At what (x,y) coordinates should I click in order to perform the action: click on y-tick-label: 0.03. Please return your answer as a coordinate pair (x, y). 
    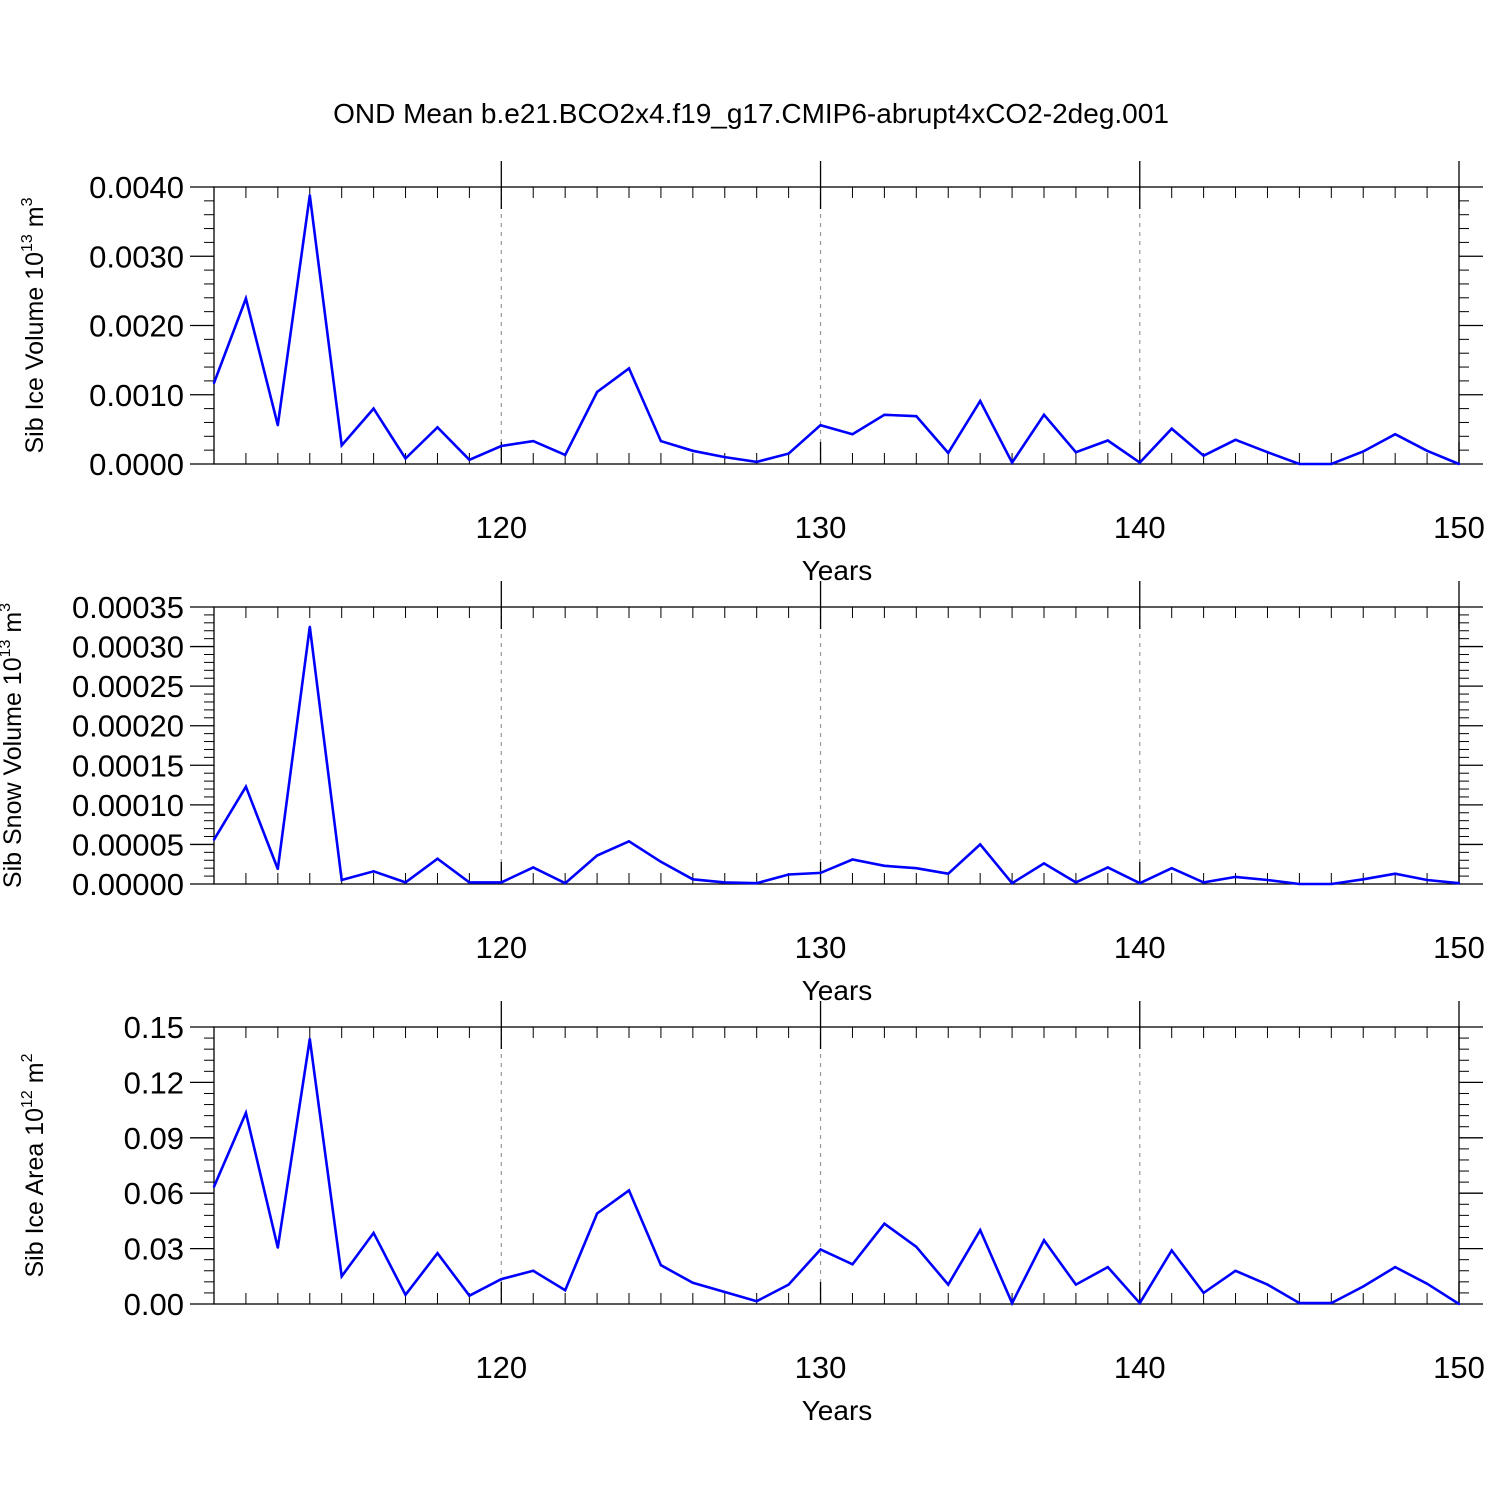
    Looking at the image, I should click on (154, 1249).